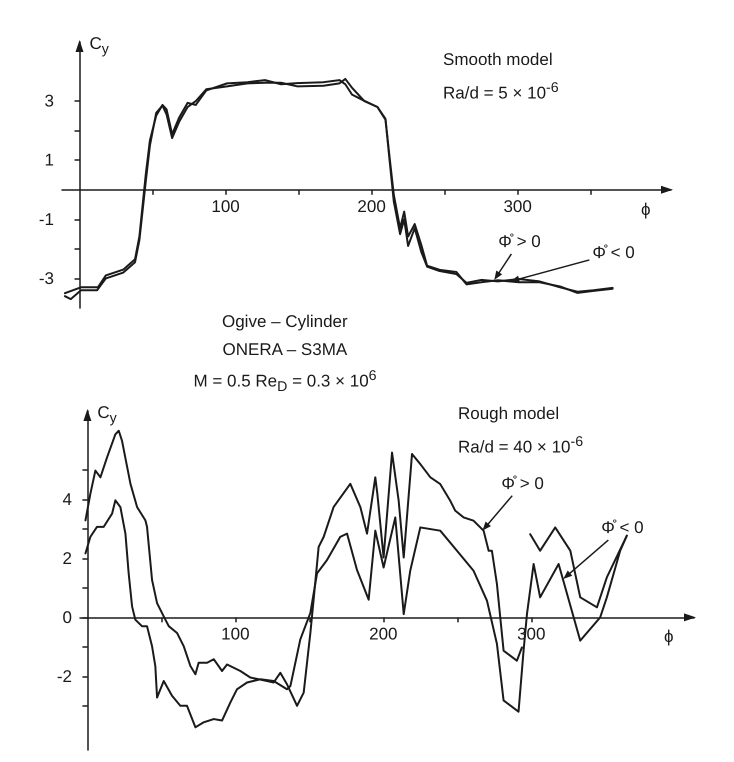 The width and height of the screenshot is (734, 762). I want to click on y-tick-label: 0, so click(67, 617).